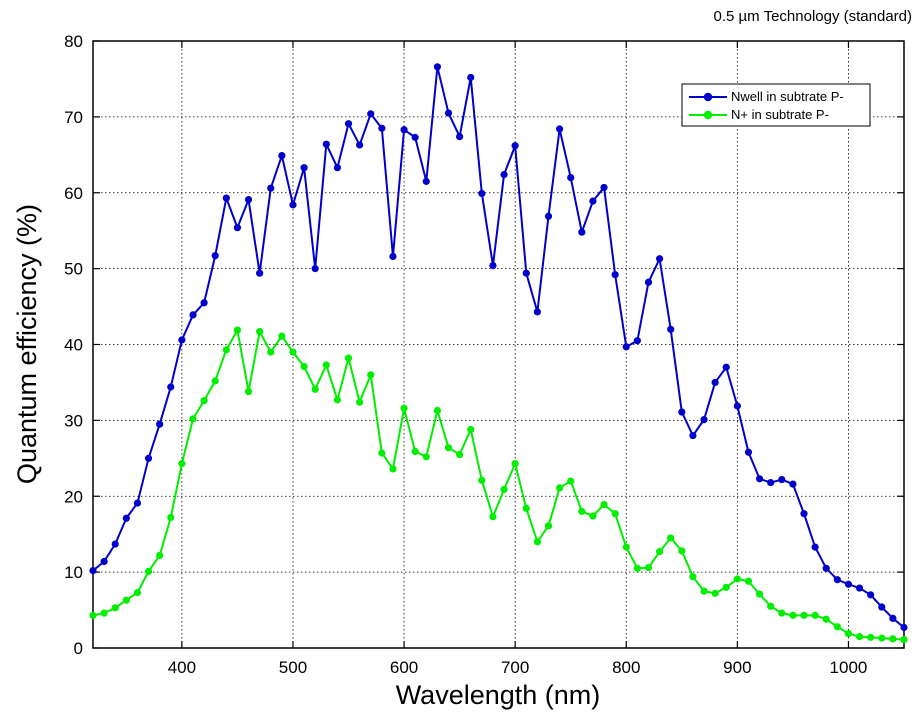 The width and height of the screenshot is (917, 715). Describe the element at coordinates (27, 344) in the screenshot. I see `y-axis-title: Quantum efficiency (%)` at that location.